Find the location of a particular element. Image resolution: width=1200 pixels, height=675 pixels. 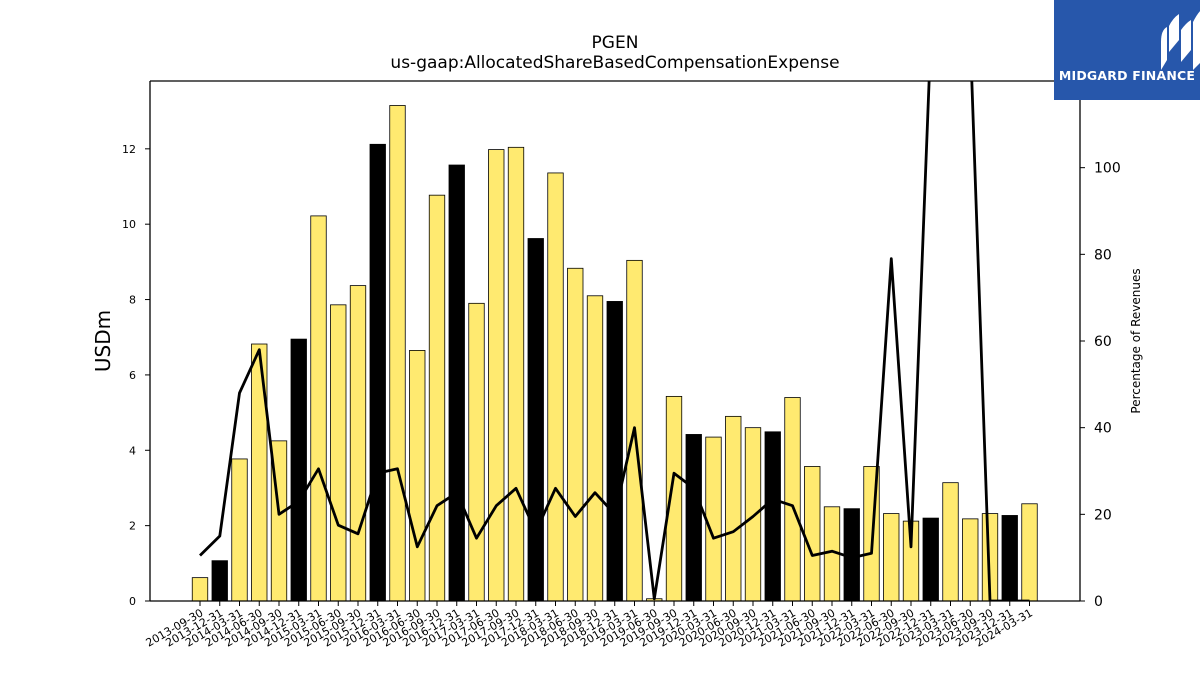

y-tick-label: 8 is located at coordinates (132, 300).